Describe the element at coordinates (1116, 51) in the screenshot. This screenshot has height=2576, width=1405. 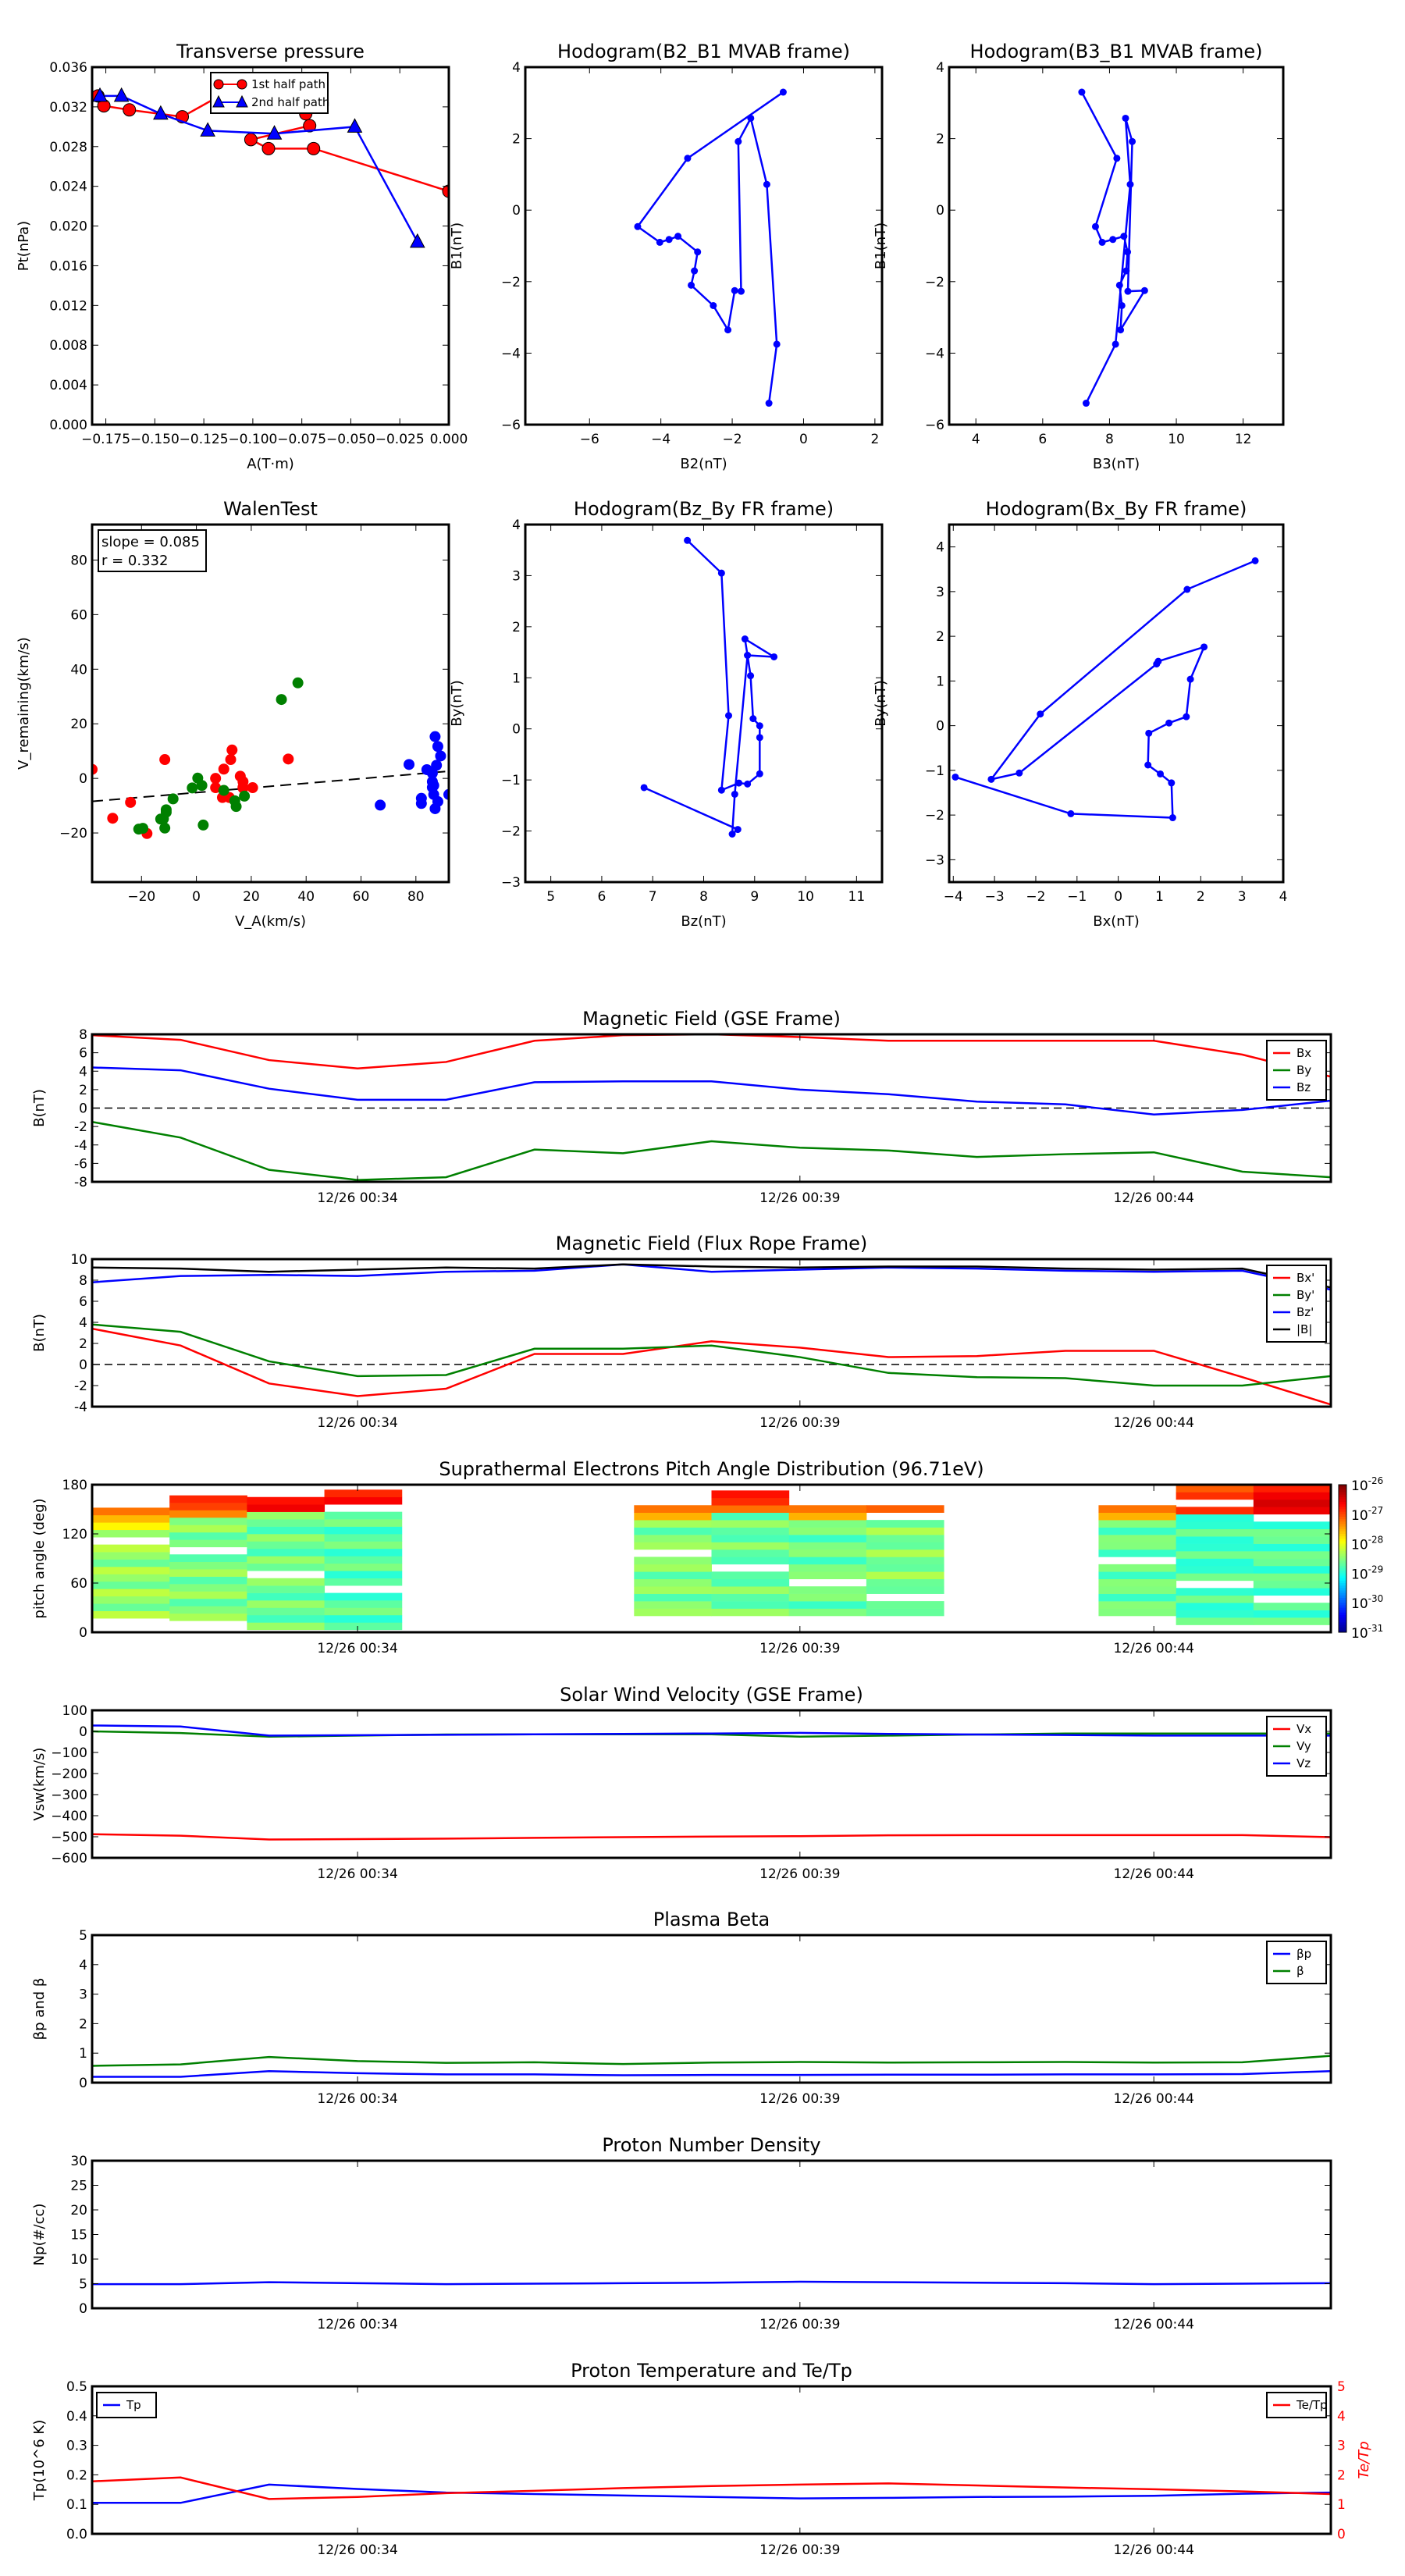
I see `chart-title: Hodogram(B3_B1 MVAB frame)` at that location.